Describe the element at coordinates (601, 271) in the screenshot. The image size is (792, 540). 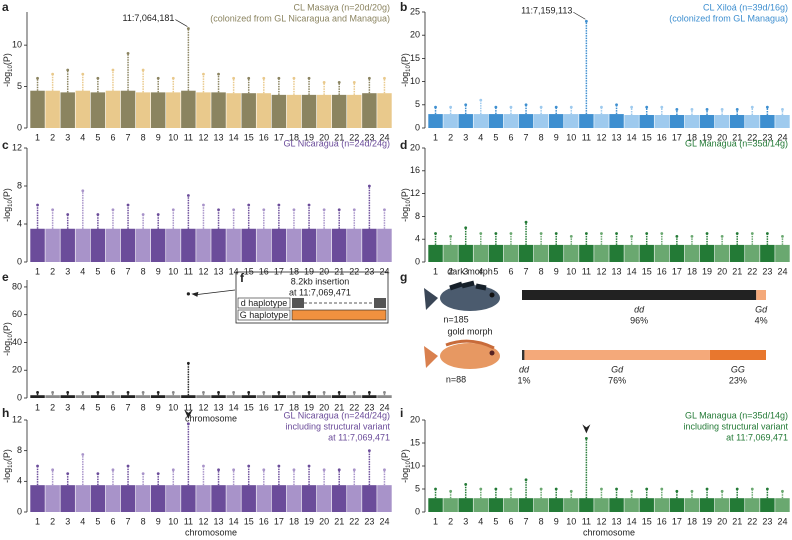
I see `x-tick-label: 12` at that location.